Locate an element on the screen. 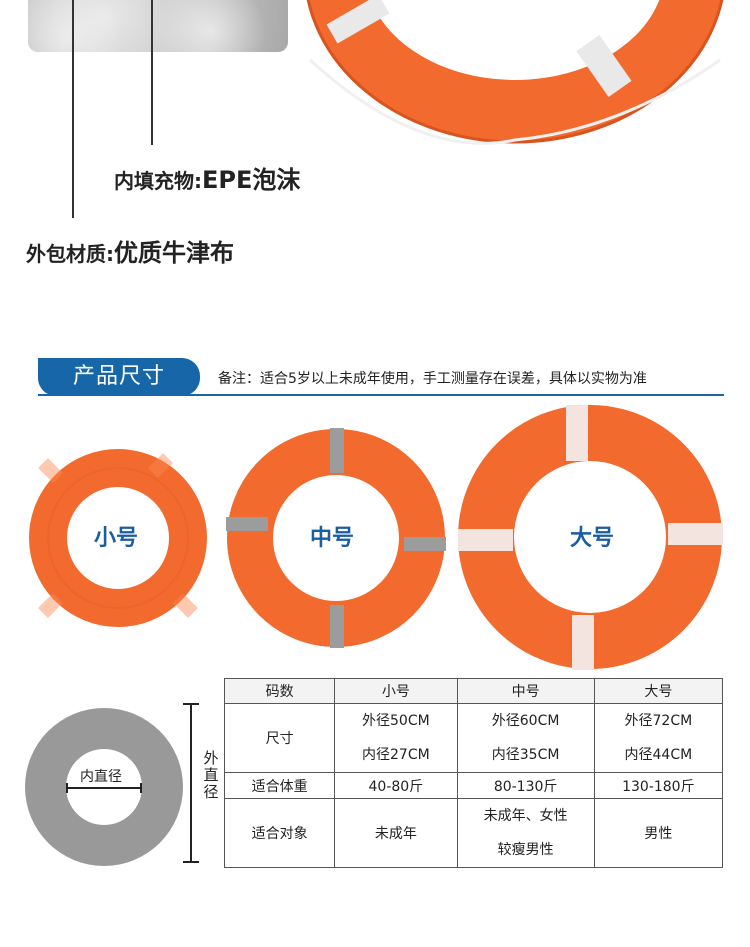  ring-large-label: 大号 is located at coordinates (592, 538).